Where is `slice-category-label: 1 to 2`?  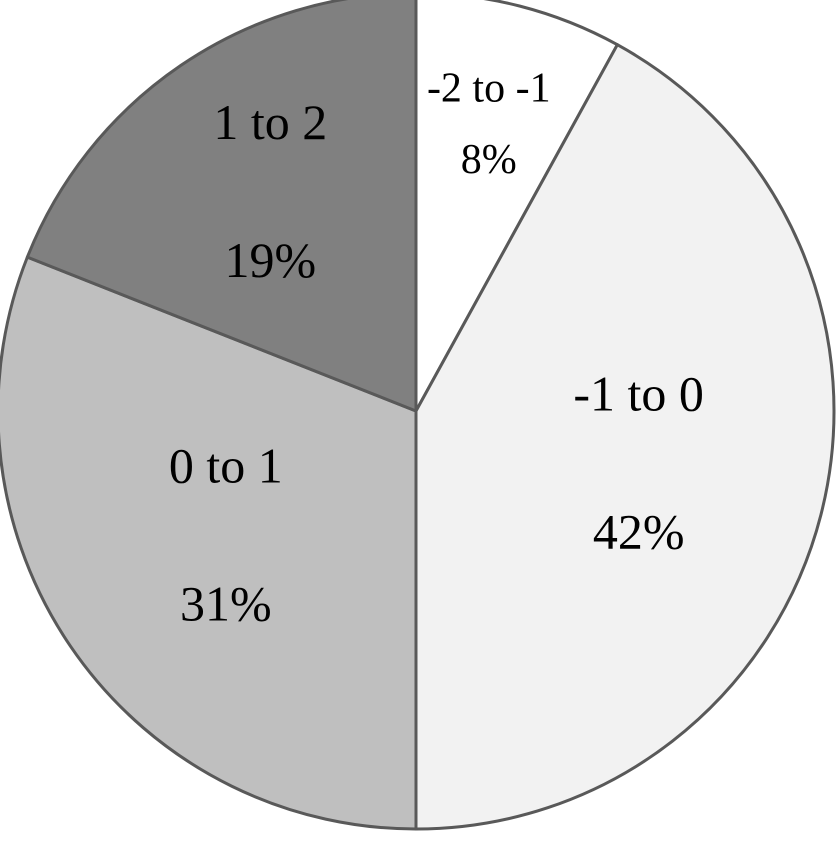 slice-category-label: 1 to 2 is located at coordinates (270, 122).